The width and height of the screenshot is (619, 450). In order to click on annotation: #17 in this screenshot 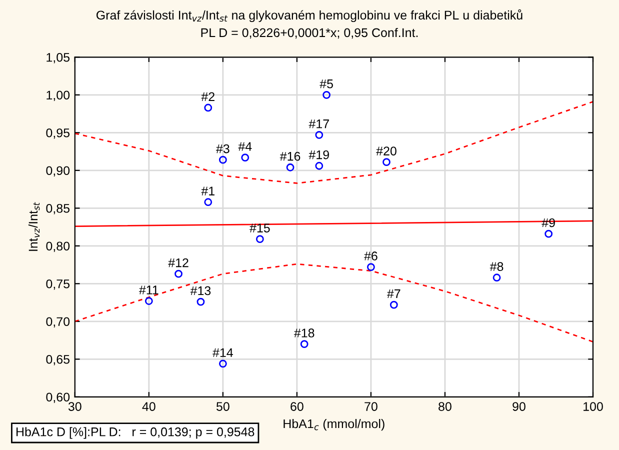, I will do `click(318, 124)`.